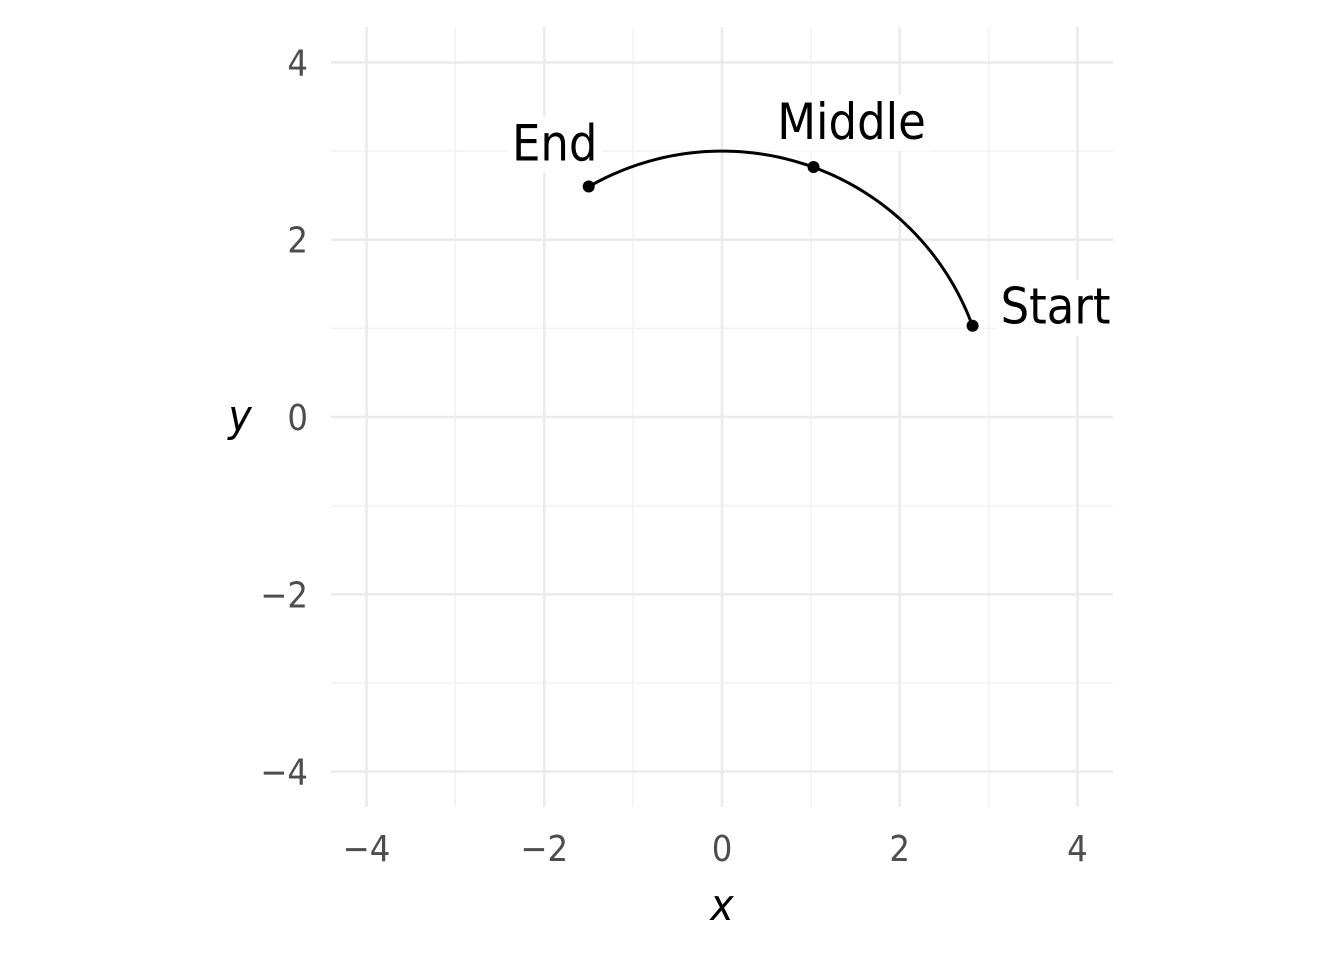 This screenshot has width=1344, height=960. I want to click on y-tick-label: 0, so click(297, 418).